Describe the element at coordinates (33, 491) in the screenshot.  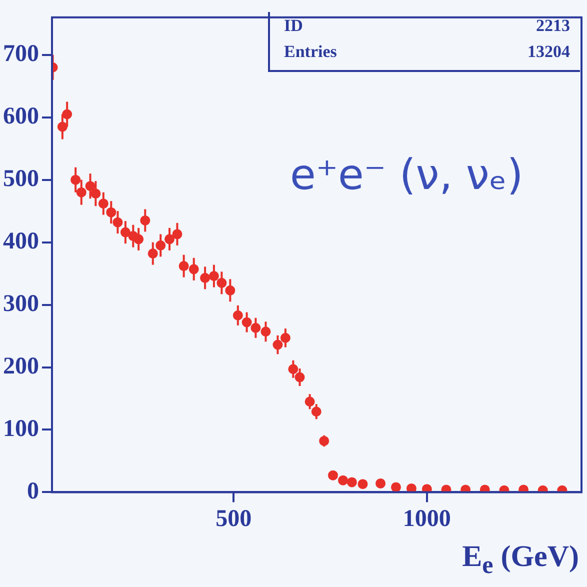
I see `y-tick-label: 0` at that location.